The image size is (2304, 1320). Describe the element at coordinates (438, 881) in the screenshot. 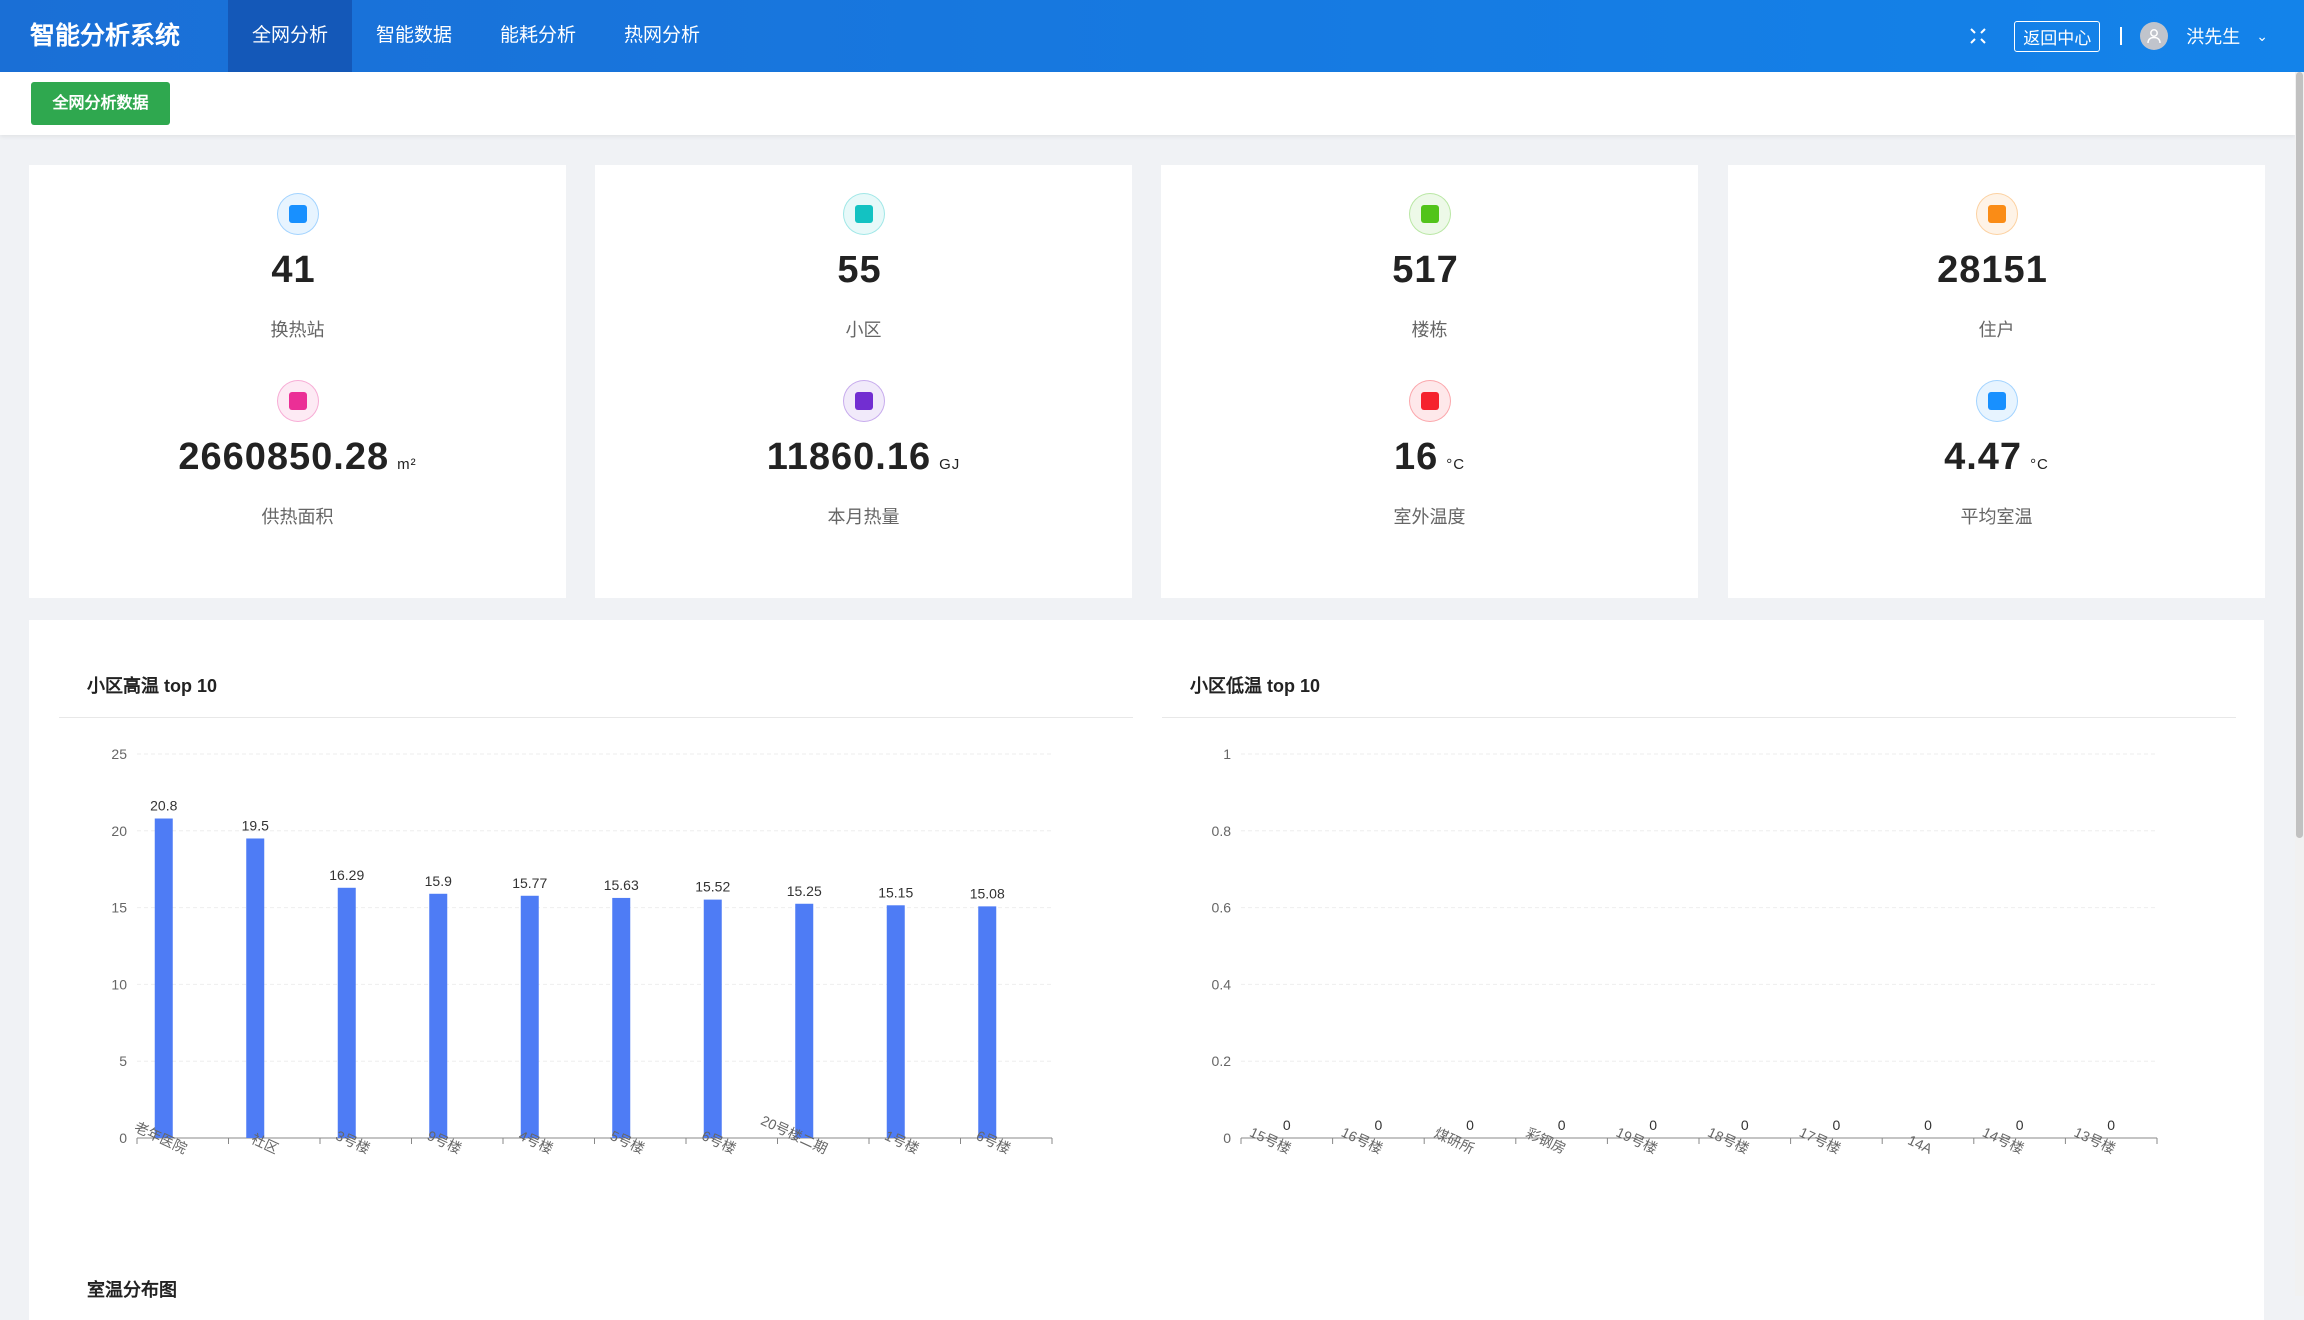

I see `data-label: 15.9` at that location.